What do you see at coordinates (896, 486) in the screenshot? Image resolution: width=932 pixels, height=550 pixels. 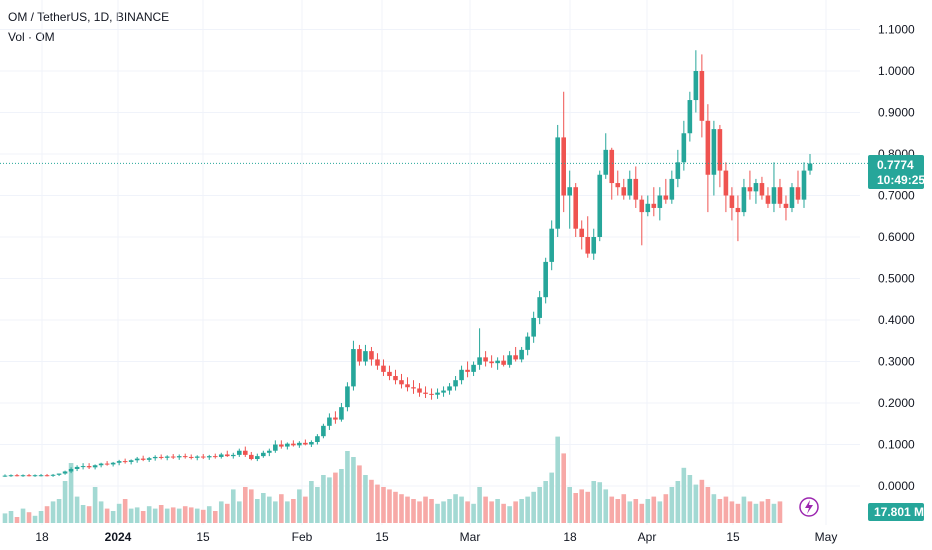 I see `price-tick-label: 0.0000` at bounding box center [896, 486].